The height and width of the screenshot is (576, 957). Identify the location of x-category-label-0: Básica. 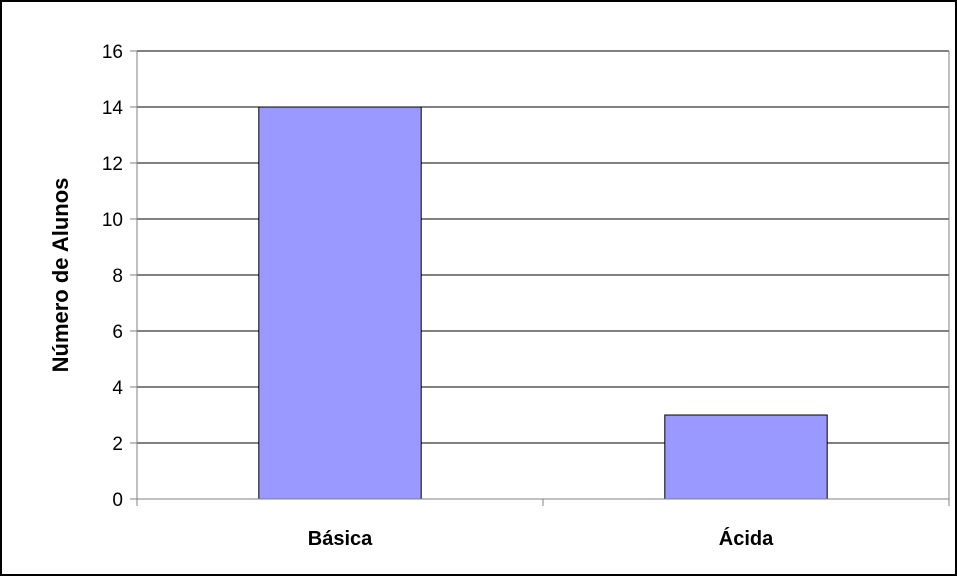
(340, 539).